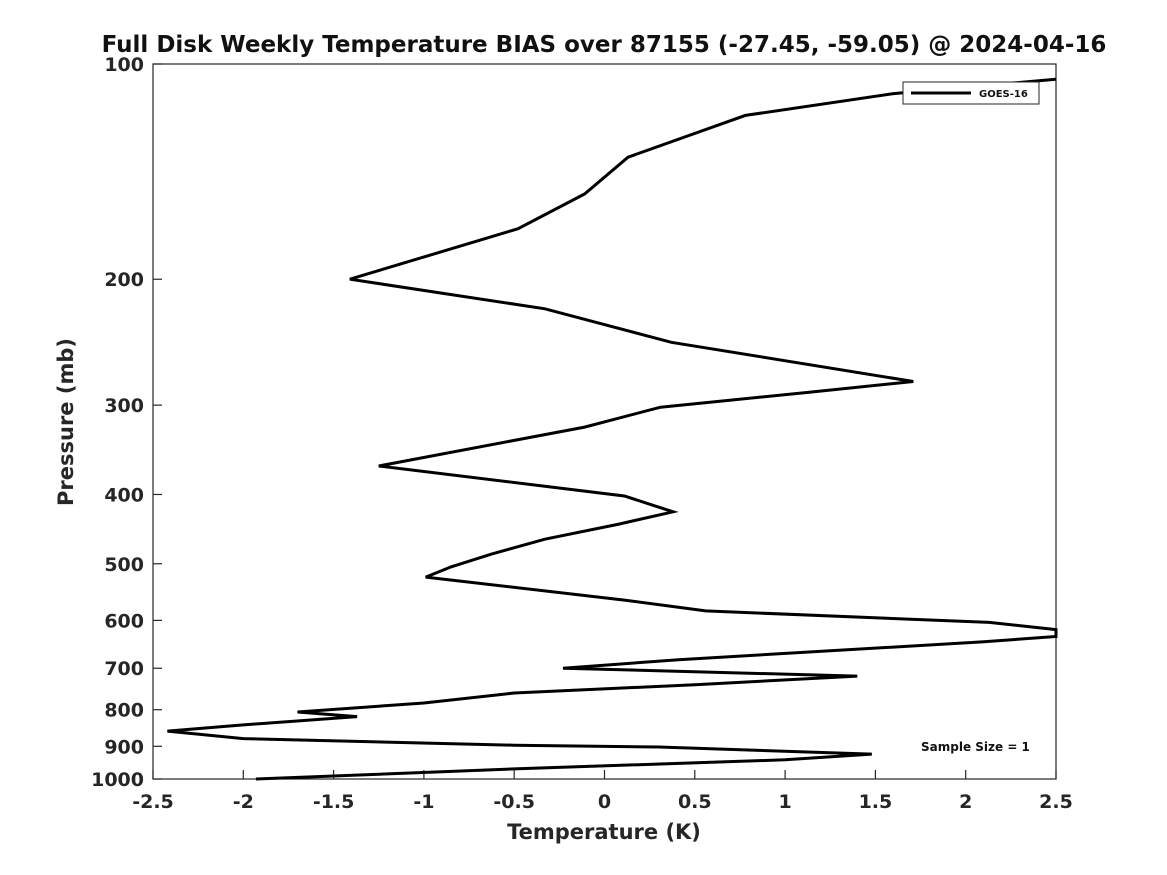 The image size is (1167, 875). I want to click on y-axis: 100 200 300 400 500 600 700 800 900 1000, so click(126, 422).